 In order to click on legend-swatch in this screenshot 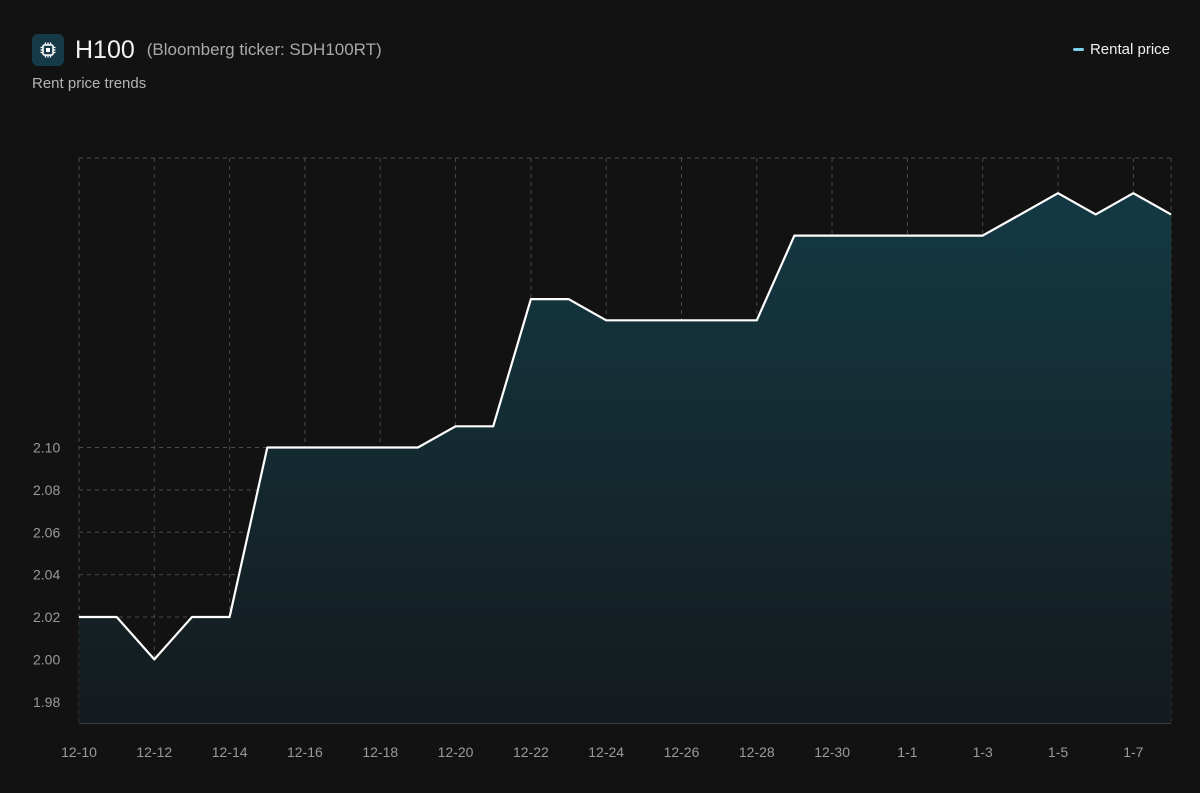, I will do `click(1078, 49)`.